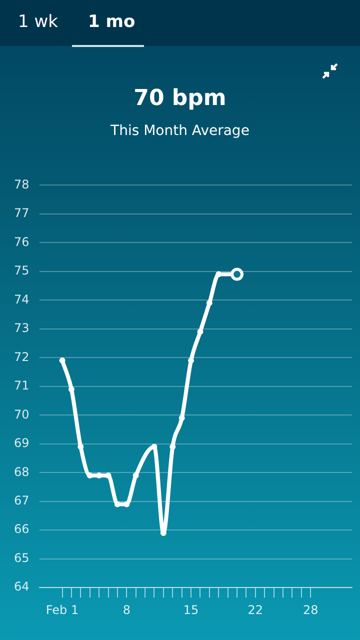 Image resolution: width=360 pixels, height=640 pixels. Describe the element at coordinates (22, 213) in the screenshot. I see `y-tick-label: 77` at that location.